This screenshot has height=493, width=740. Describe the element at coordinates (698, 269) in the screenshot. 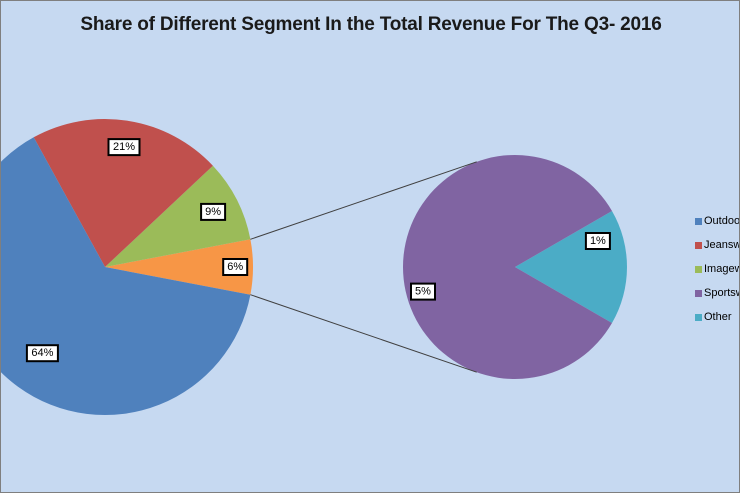

I see `legend-swatch-imagewear` at that location.